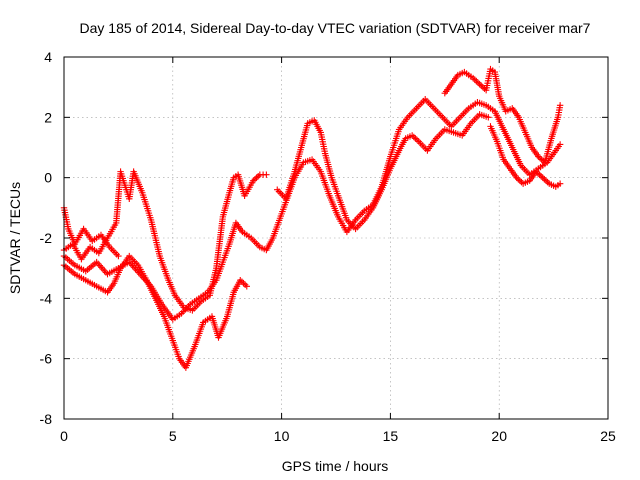  I want to click on y-axis-label: SDTVAR / TECUs, so click(15, 238).